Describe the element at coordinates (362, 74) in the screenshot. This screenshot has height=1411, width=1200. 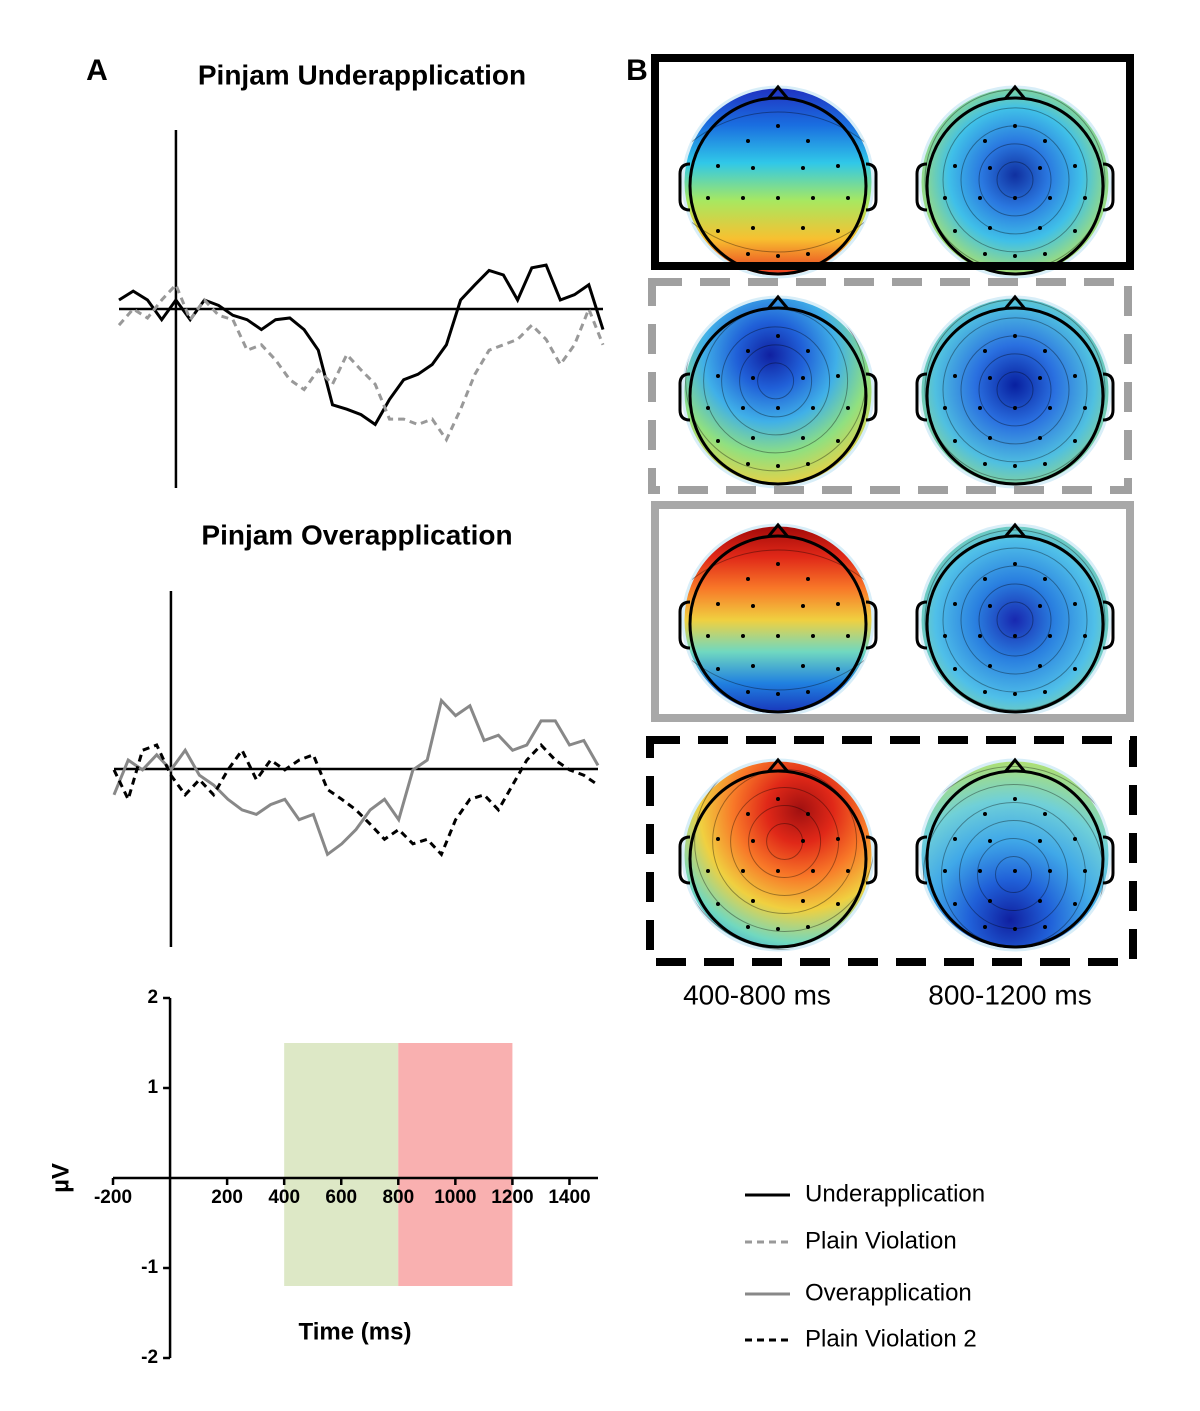
I see `chart-title: Pinjam Underapplication` at that location.